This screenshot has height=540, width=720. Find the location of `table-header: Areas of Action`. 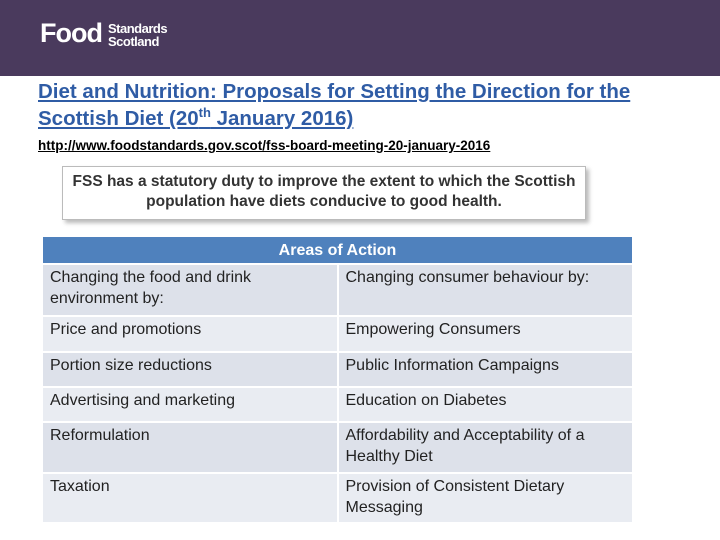

table-header: Areas of Action is located at coordinates (337, 250).